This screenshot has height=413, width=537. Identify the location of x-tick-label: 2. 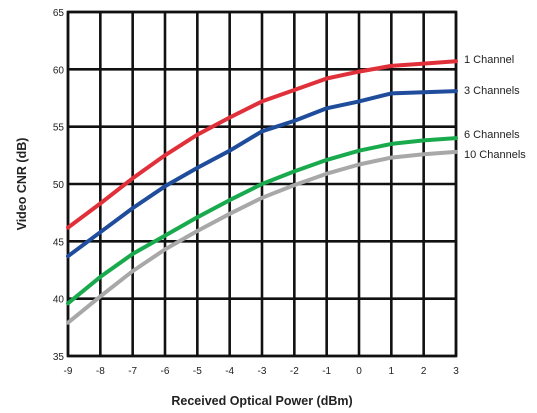
(424, 371).